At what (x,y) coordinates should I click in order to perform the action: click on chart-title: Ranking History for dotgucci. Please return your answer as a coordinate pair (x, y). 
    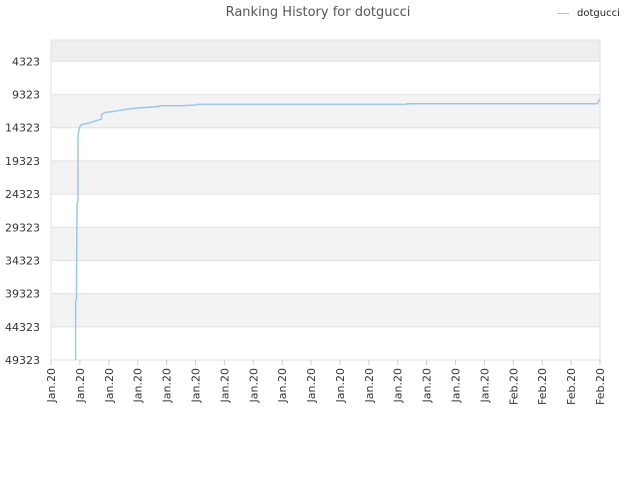
    Looking at the image, I should click on (318, 12).